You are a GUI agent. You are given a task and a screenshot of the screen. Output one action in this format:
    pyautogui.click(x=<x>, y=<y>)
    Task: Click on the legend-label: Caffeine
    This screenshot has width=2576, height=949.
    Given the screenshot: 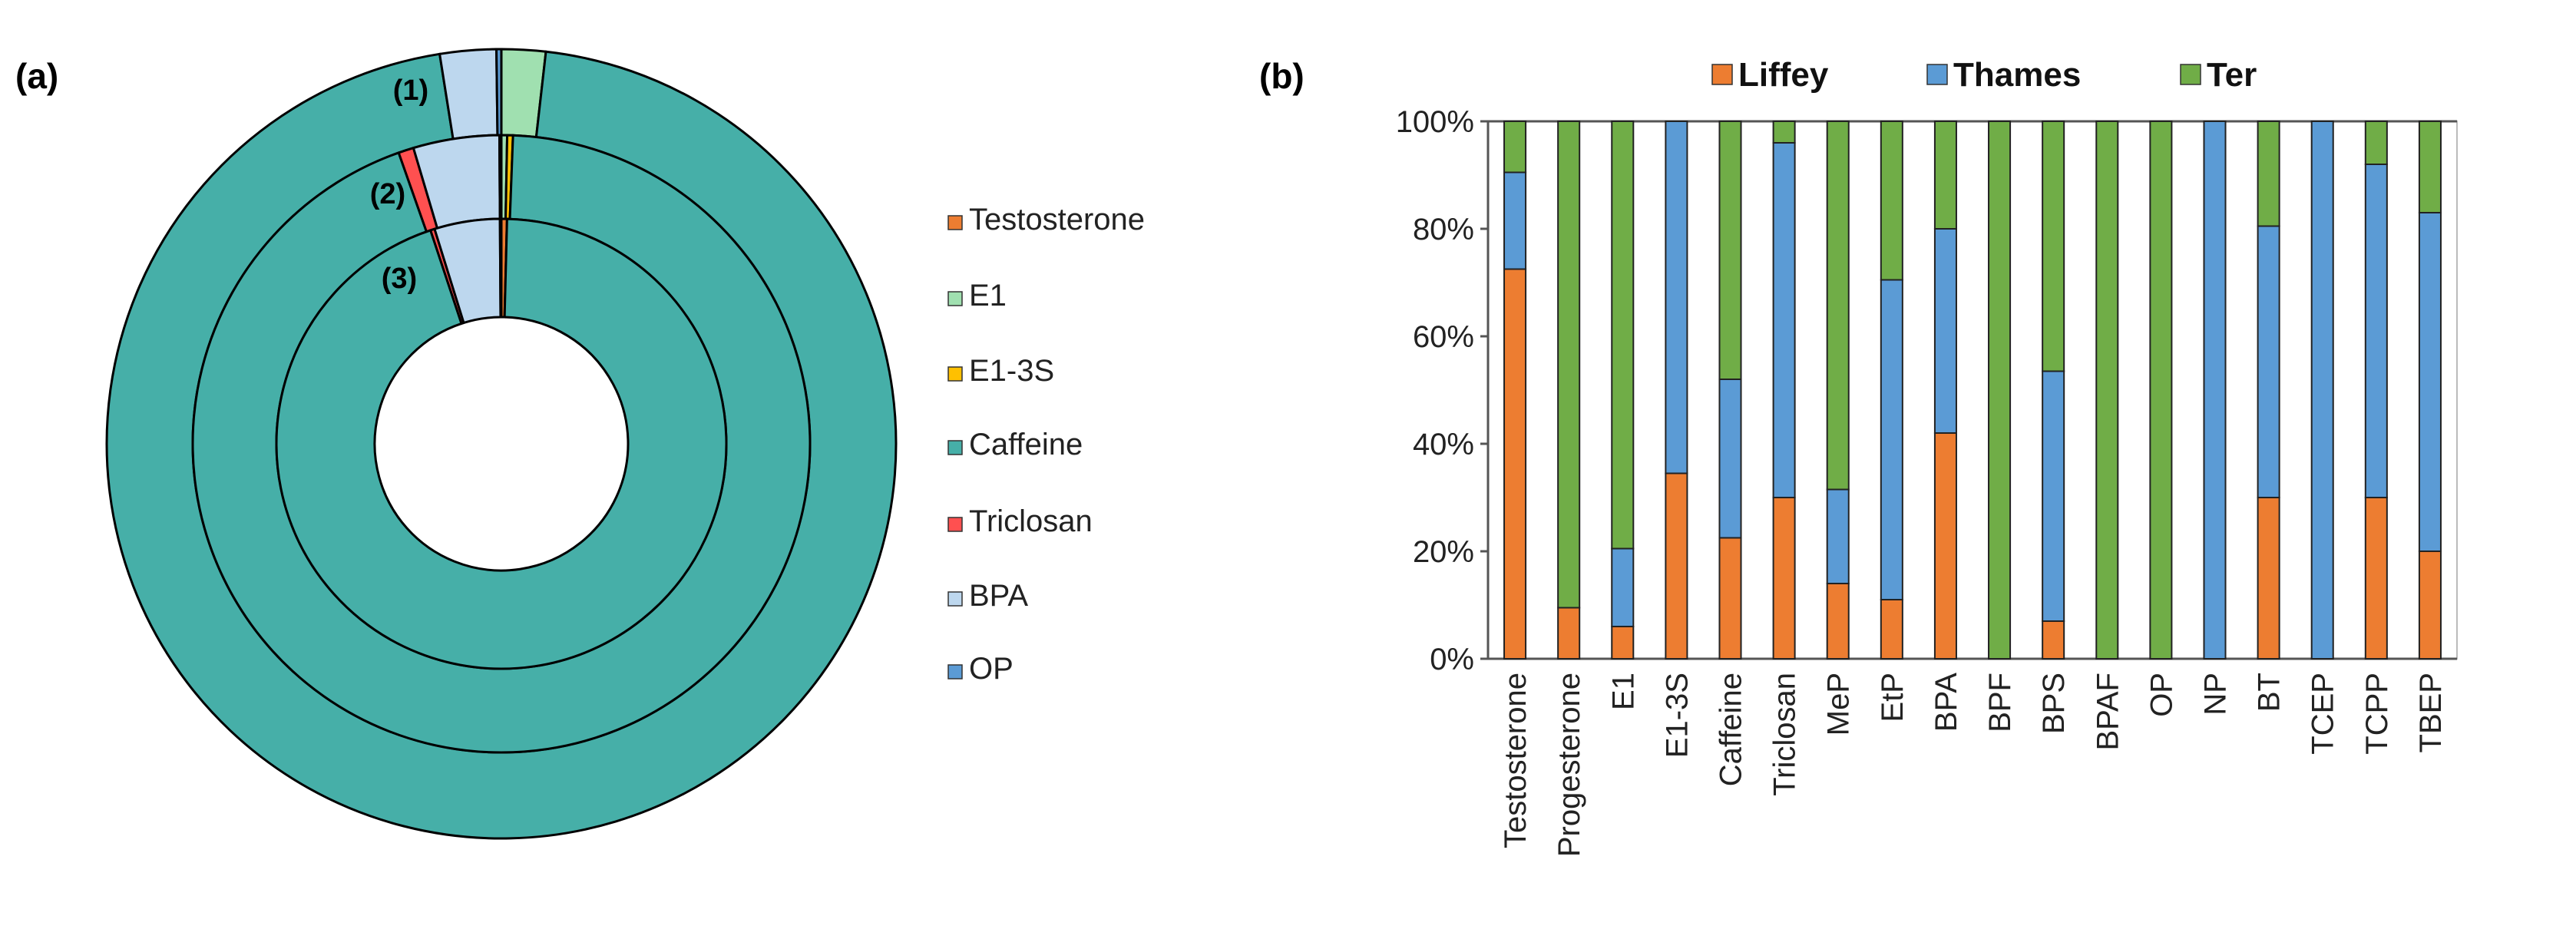 What is the action you would take?
    pyautogui.click(x=1026, y=444)
    